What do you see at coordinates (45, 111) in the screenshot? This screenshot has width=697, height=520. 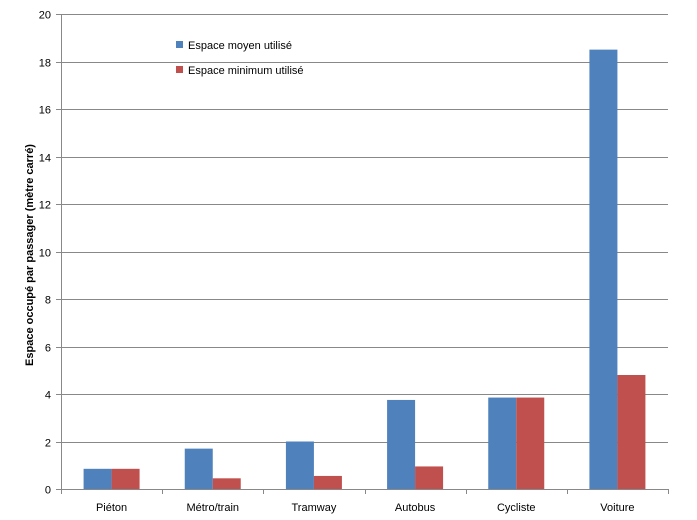 I see `y-tick-label: 16` at bounding box center [45, 111].